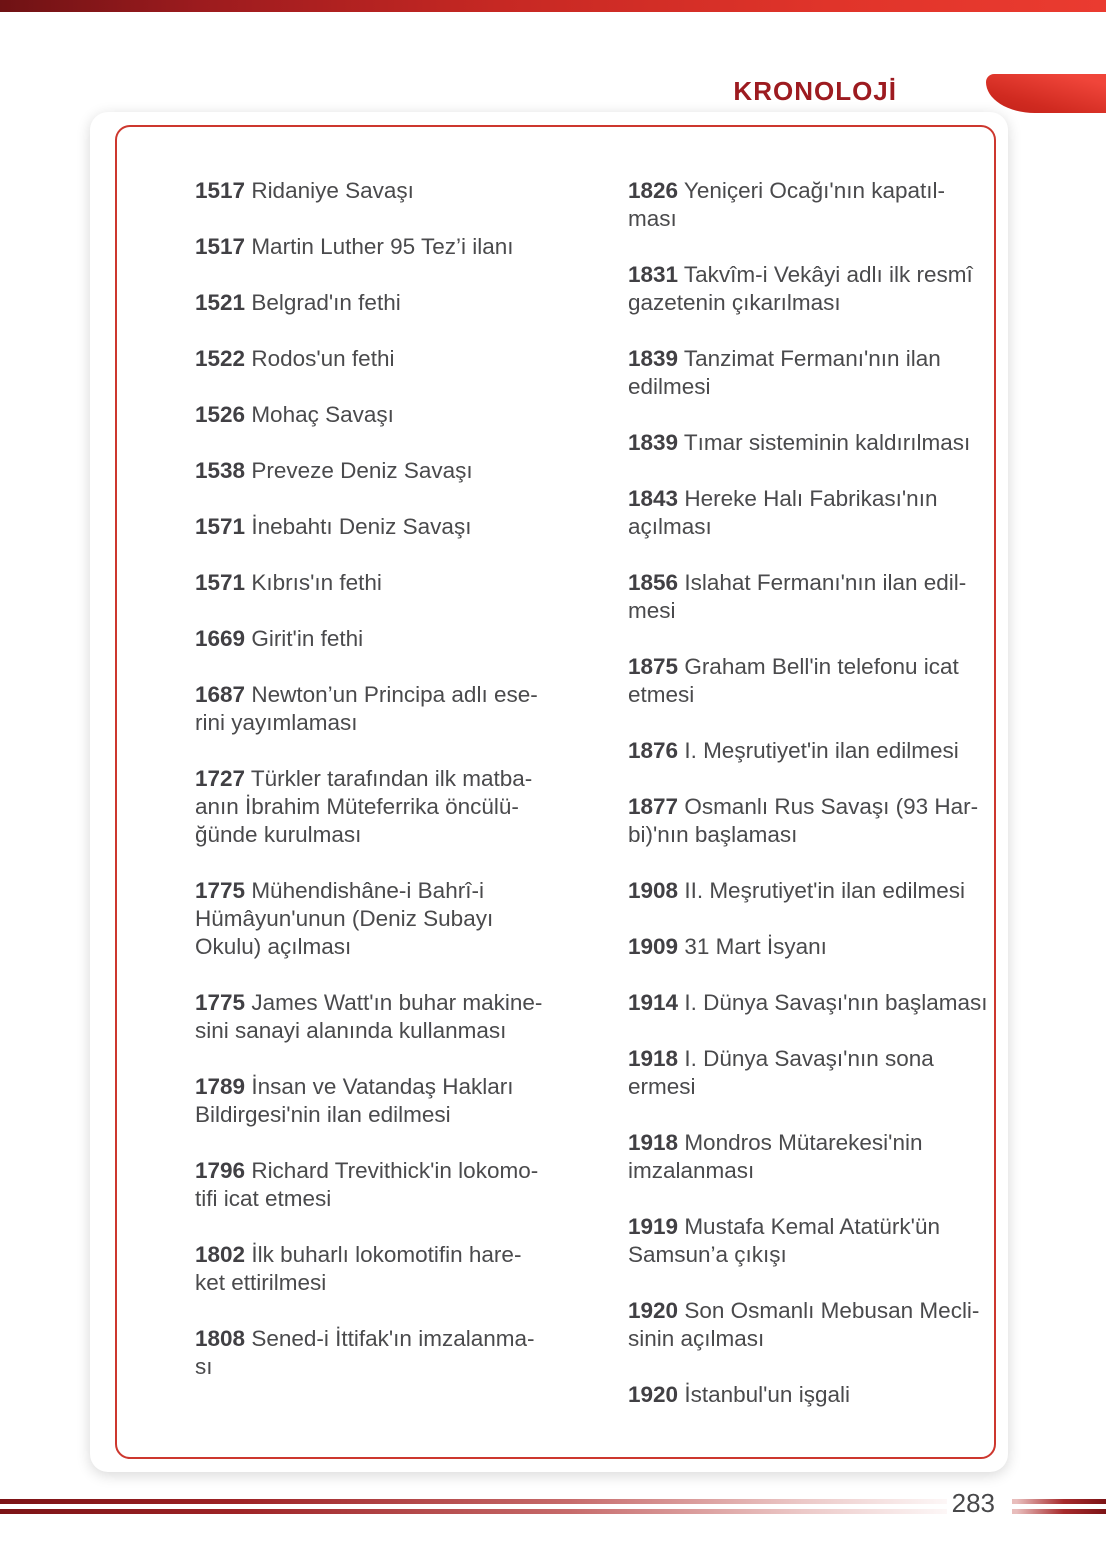 The image size is (1106, 1560). I want to click on timeline-entry: 1669 Girit'in fethi, so click(279, 638).